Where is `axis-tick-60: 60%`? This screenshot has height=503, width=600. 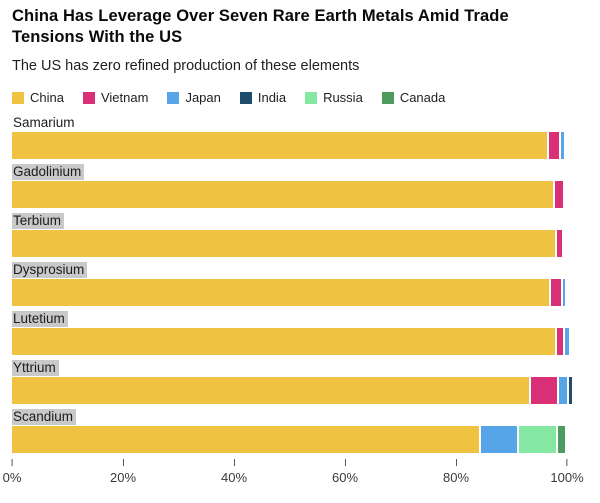
axis-tick-60: 60% is located at coordinates (345, 472).